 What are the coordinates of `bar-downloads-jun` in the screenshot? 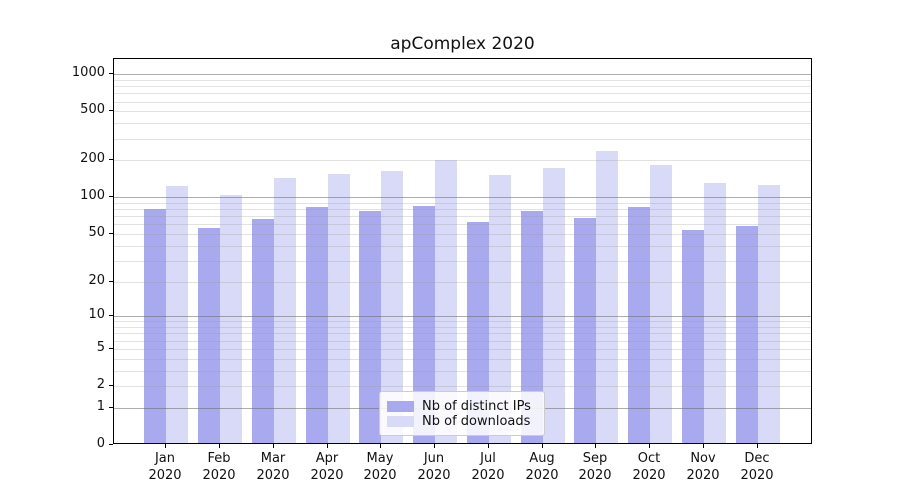 It's located at (446, 301).